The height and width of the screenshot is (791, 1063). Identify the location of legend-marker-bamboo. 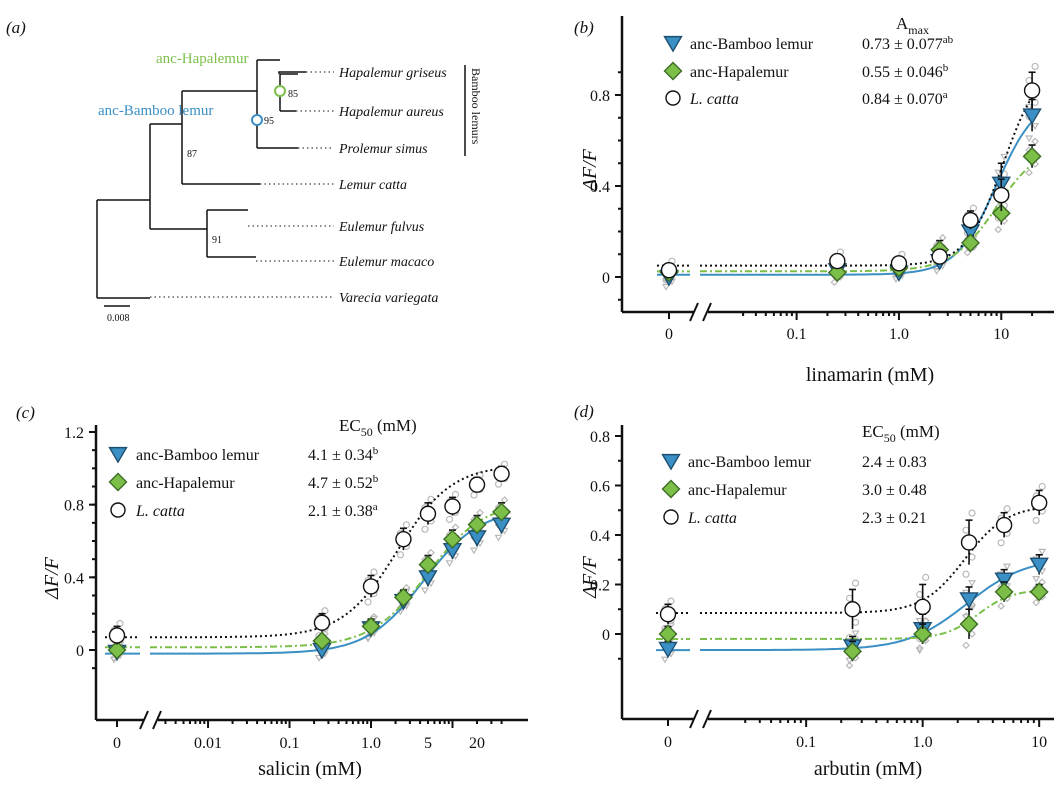
(118, 455).